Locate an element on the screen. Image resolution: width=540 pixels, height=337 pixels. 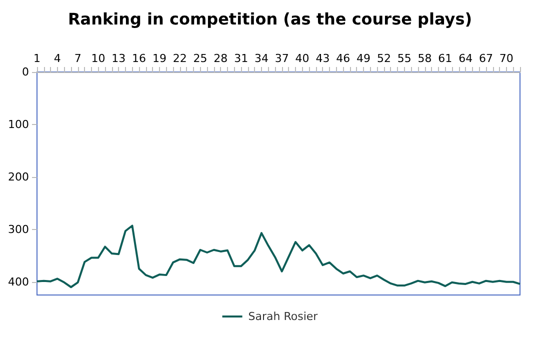
x-tick-label: 13 is located at coordinates (119, 58).